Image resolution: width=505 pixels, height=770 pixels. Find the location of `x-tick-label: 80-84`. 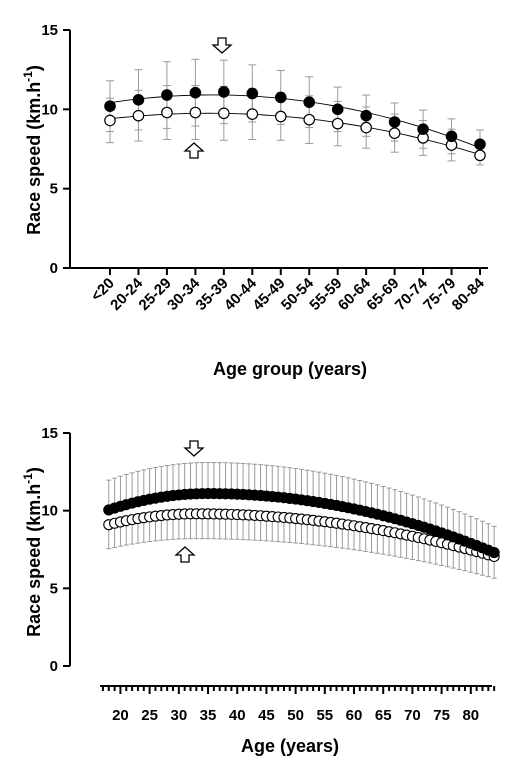

x-tick-label: 80-84 is located at coordinates (469, 294).